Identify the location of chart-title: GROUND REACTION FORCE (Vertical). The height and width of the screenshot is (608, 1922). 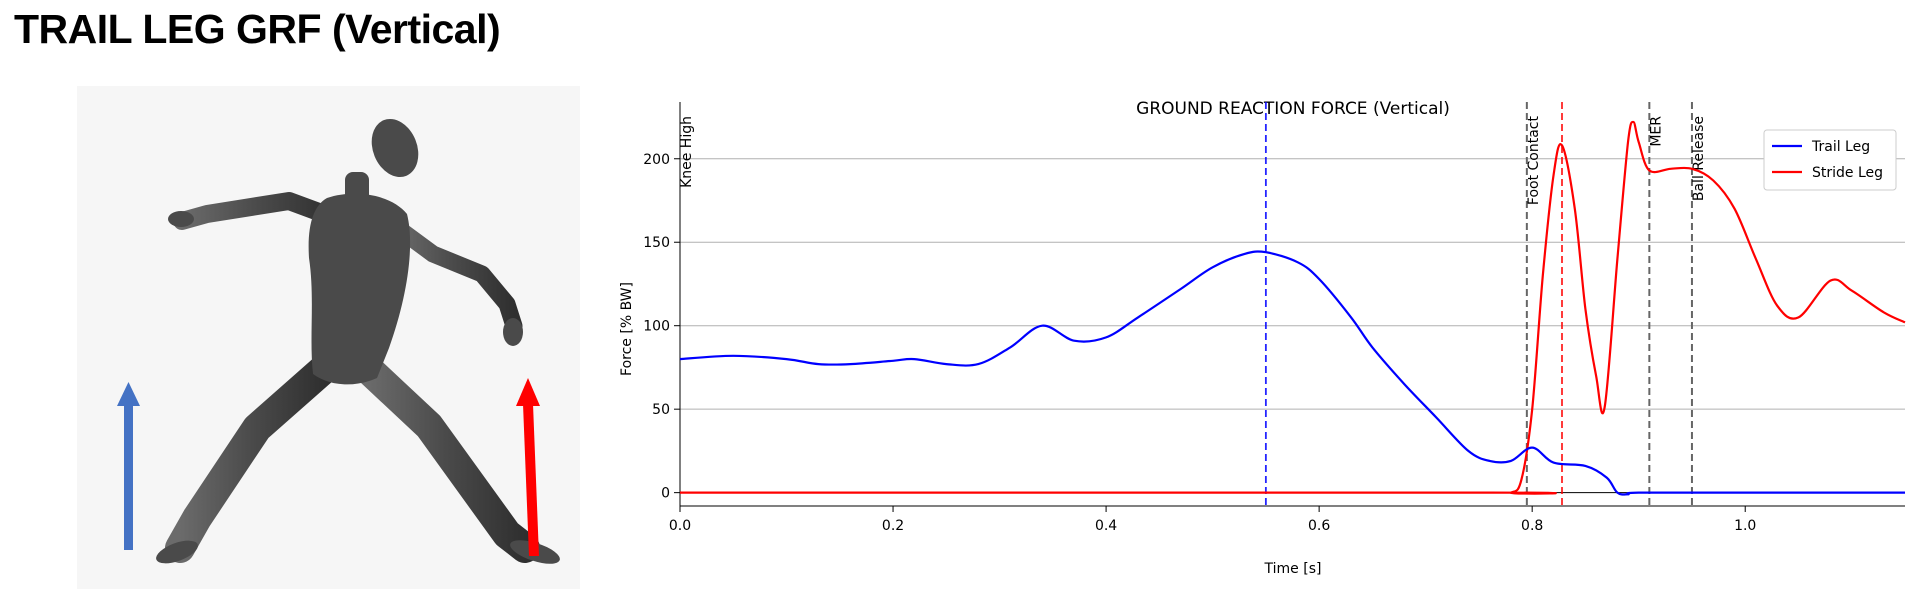
(1293, 109).